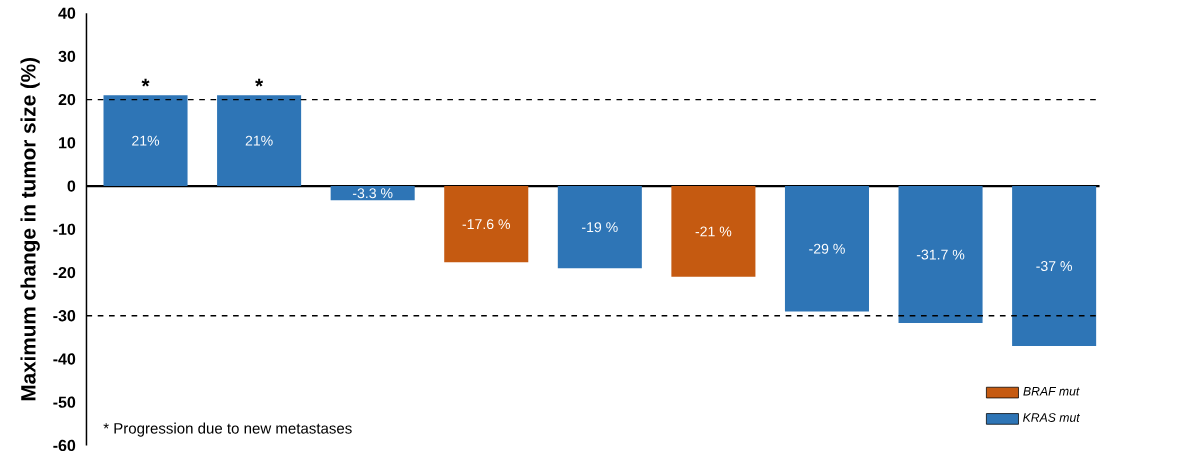  I want to click on y-tick-label: -50, so click(64, 402).